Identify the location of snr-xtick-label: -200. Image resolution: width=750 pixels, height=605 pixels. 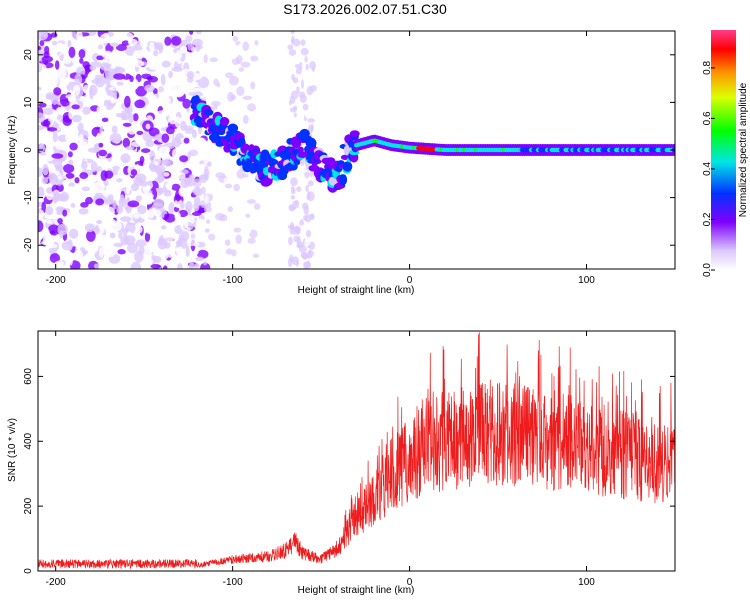
(56, 582).